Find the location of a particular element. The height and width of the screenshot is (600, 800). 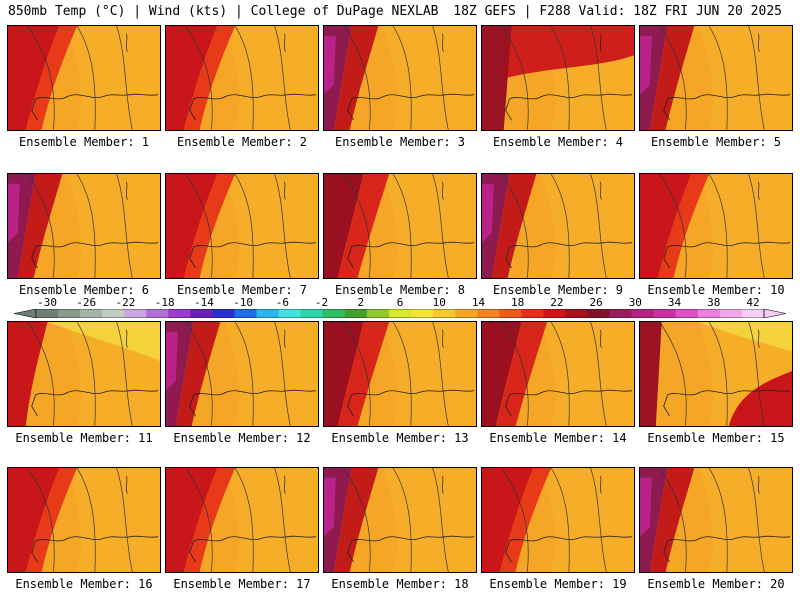

colorbar-tick-label: 42 is located at coordinates (753, 302).